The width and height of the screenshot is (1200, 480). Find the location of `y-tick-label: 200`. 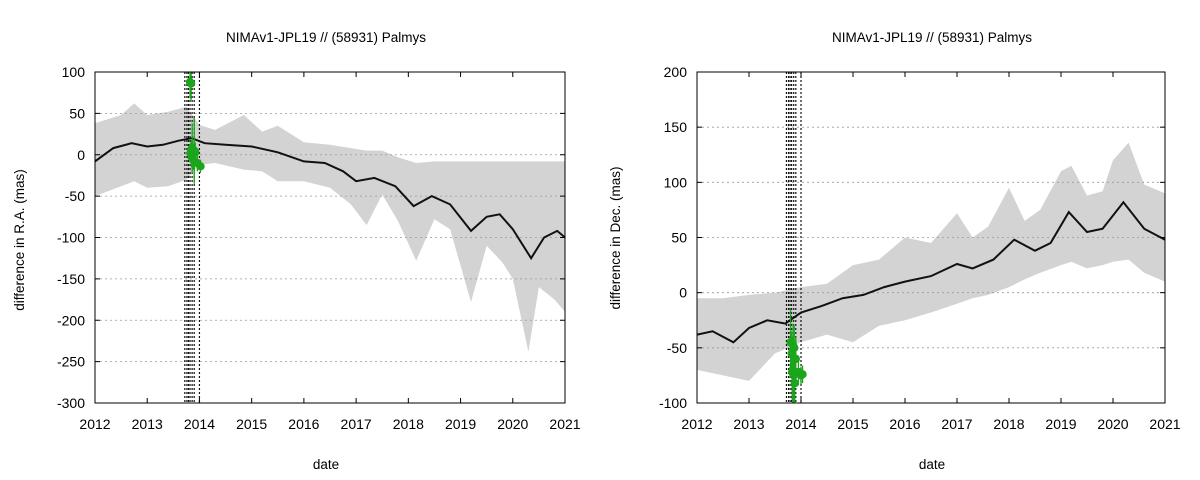

y-tick-label: 200 is located at coordinates (676, 72).